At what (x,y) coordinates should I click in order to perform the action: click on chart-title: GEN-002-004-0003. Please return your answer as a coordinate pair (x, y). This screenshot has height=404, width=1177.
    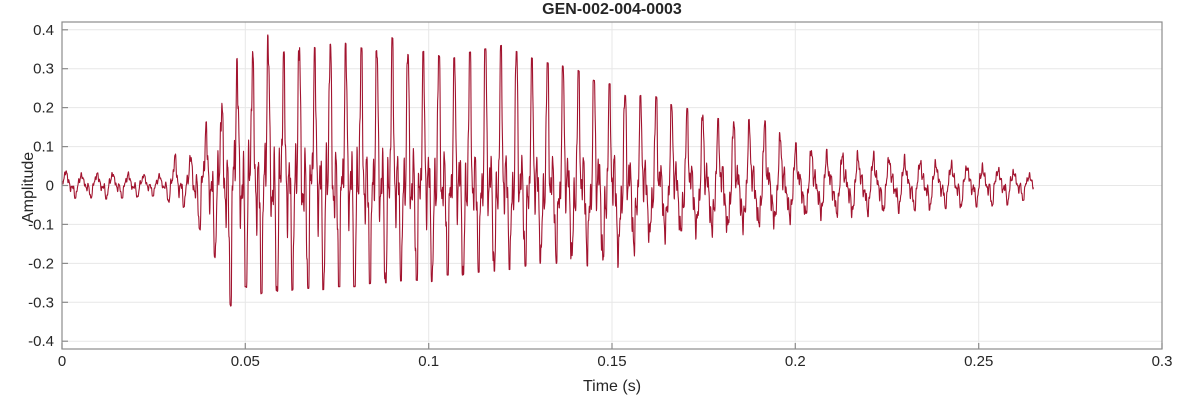
    Looking at the image, I should click on (612, 9).